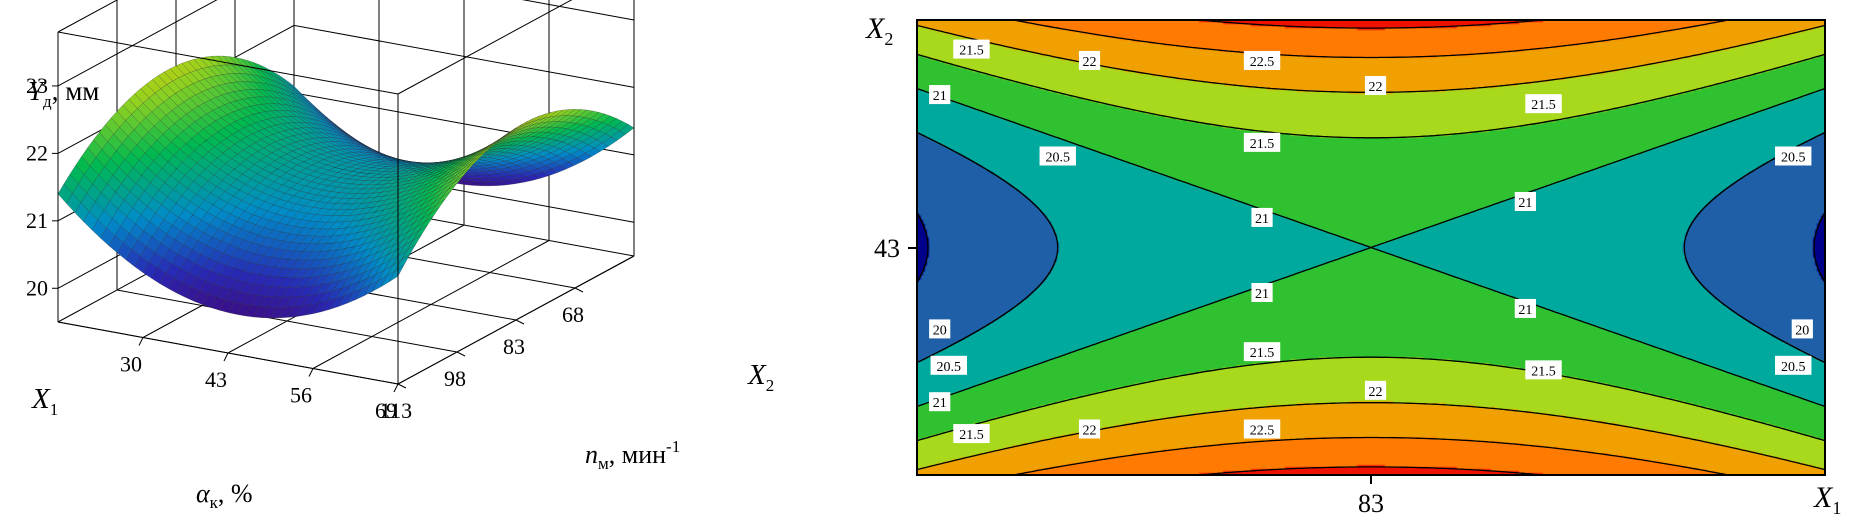  Describe the element at coordinates (887, 248) in the screenshot. I see `y-tick-label-43: 43` at that location.